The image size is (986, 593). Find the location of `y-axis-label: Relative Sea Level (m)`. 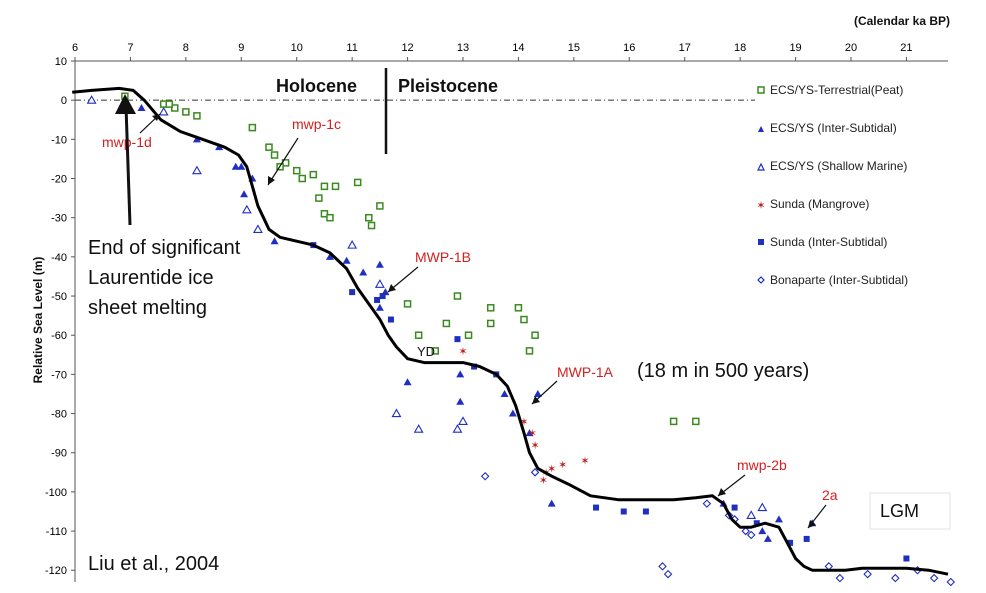

y-axis-label: Relative Sea Level (m) is located at coordinates (38, 320).